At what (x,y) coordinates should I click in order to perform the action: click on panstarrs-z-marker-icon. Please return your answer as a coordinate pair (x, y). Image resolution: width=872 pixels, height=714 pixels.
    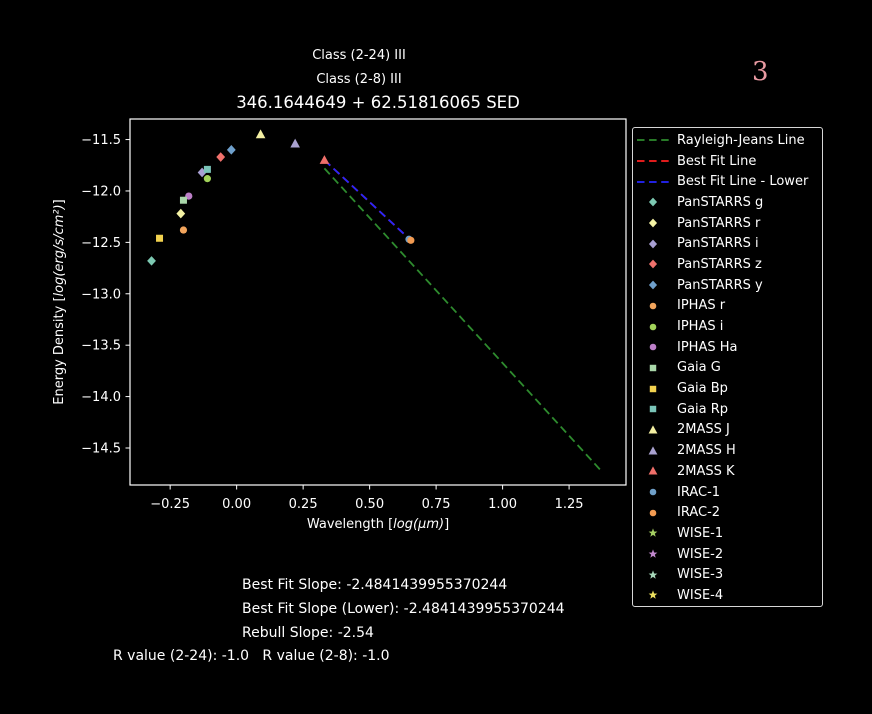
    Looking at the image, I should click on (655, 264).